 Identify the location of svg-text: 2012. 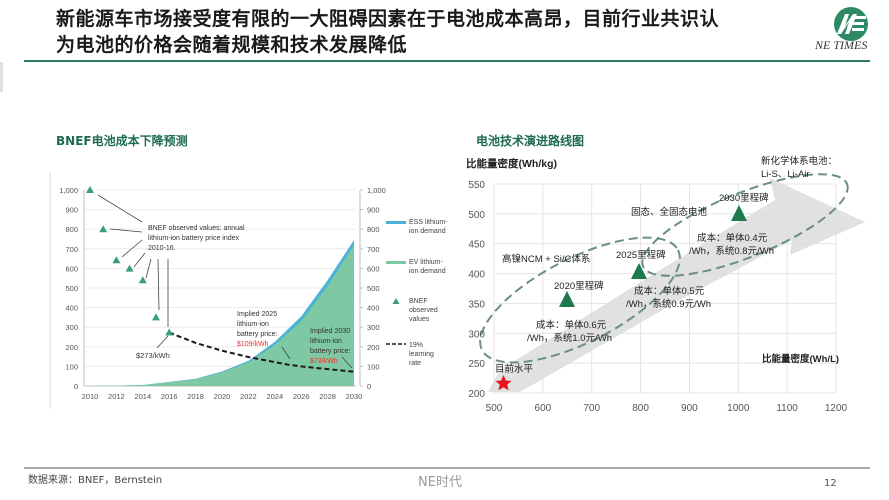
(116, 396).